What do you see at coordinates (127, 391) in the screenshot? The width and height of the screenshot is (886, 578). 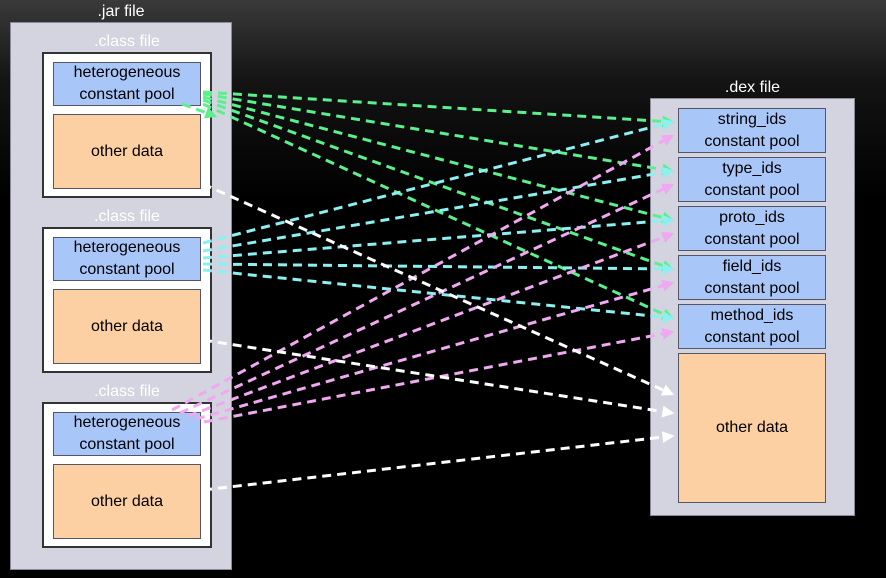 I see `class-file-title-3: .class file` at bounding box center [127, 391].